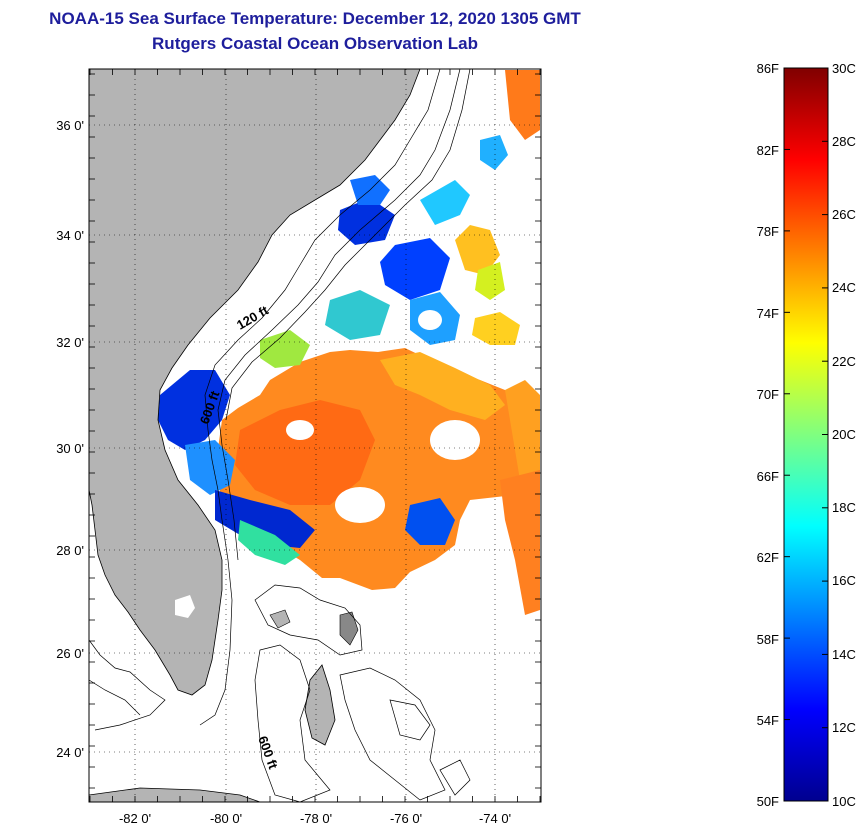  I want to click on colorbar-ticks, so click(806, 434).